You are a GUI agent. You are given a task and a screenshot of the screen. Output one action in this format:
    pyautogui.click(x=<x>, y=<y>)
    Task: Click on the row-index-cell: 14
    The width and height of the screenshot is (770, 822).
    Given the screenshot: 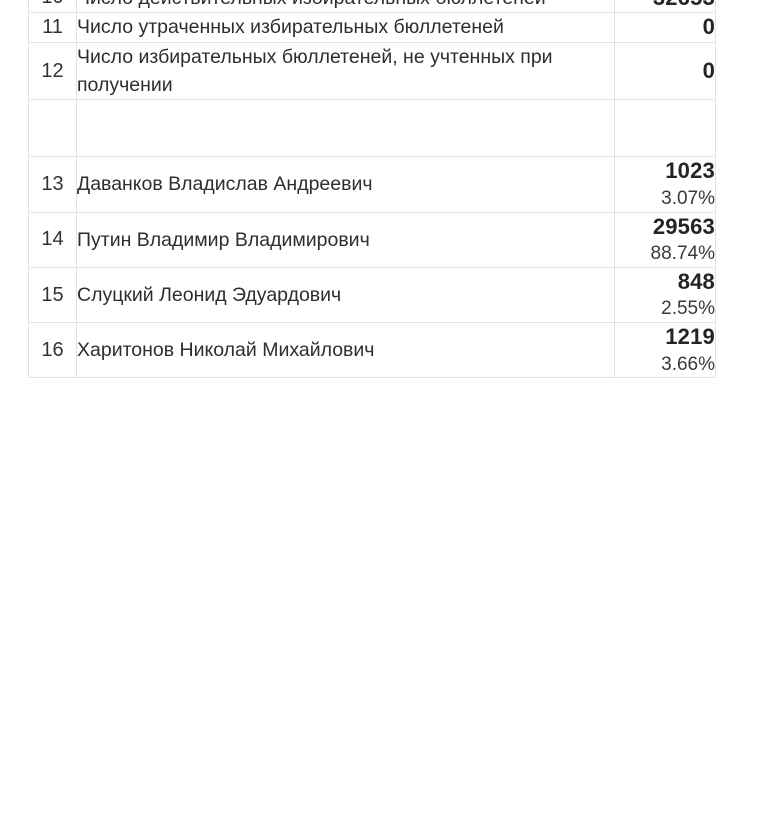 What is the action you would take?
    pyautogui.click(x=52, y=239)
    